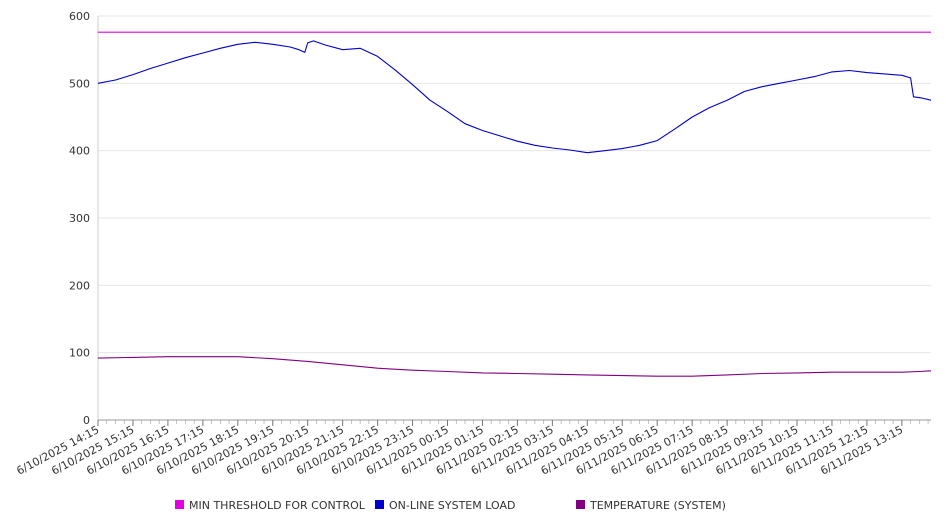 The width and height of the screenshot is (946, 526). Describe the element at coordinates (86, 420) in the screenshot. I see `y-tick-label: 0` at that location.